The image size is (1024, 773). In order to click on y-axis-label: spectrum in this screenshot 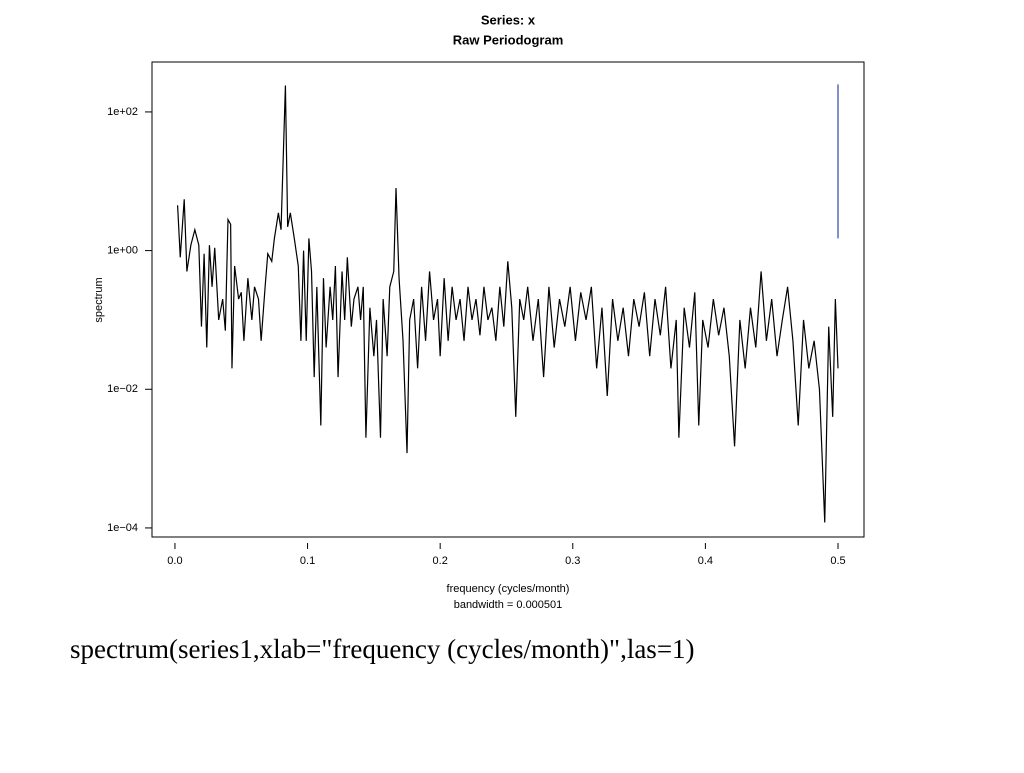, I will do `click(99, 299)`.